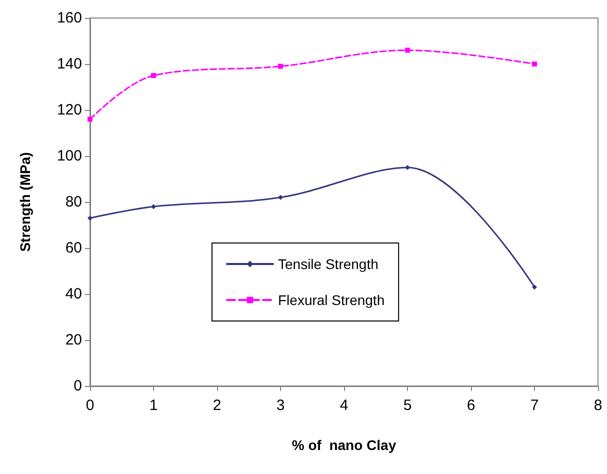  I want to click on y-tick-label: 100, so click(69, 156).